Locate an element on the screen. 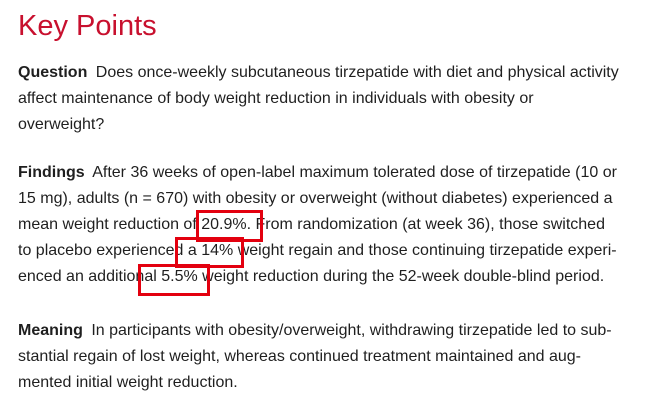  question-label: Question is located at coordinates (53, 72).